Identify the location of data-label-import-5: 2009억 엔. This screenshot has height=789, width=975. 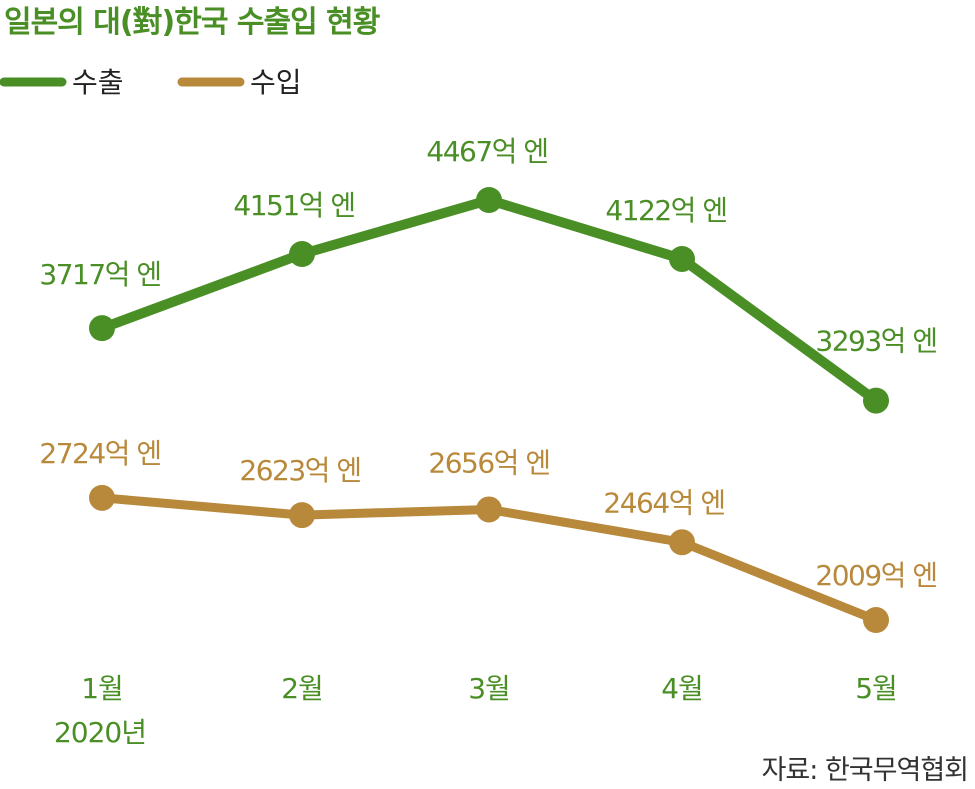
(875, 575).